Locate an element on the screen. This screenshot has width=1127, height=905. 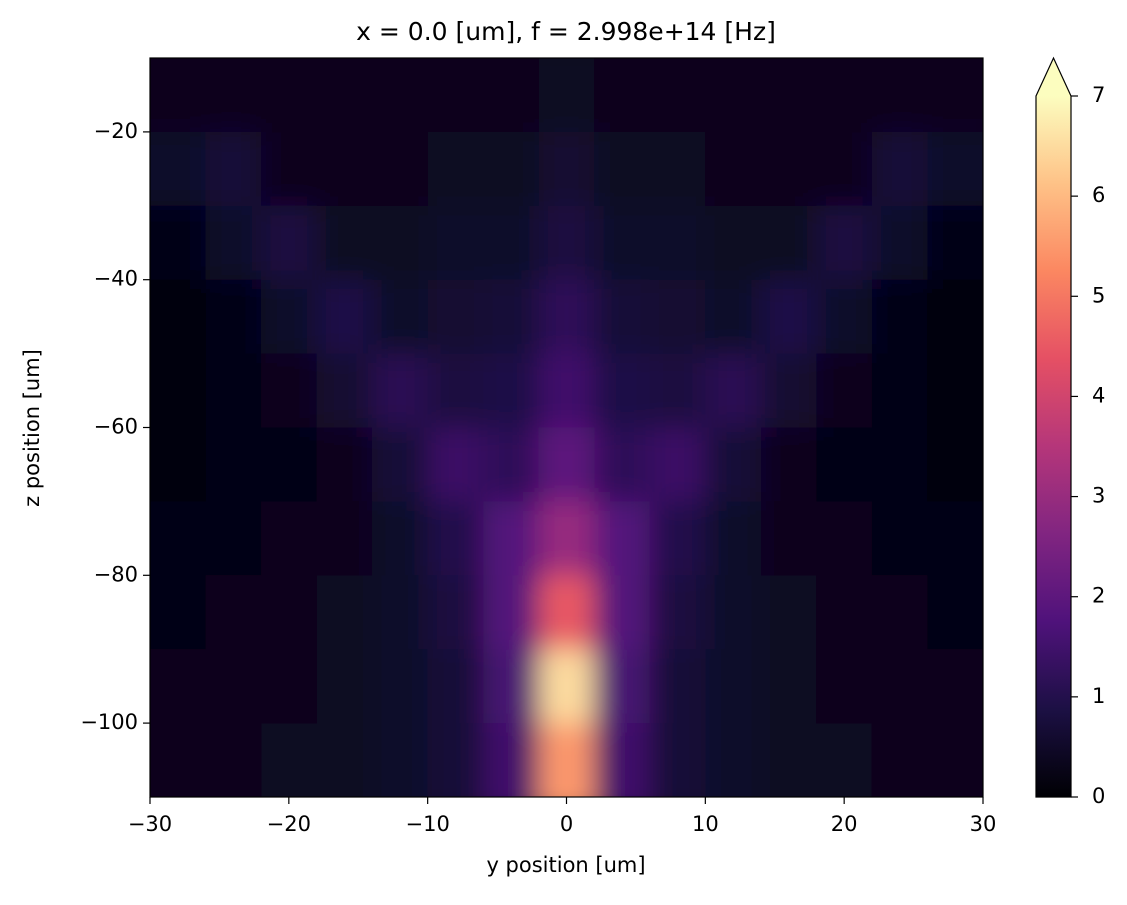
colorbar-extend is located at coordinates (1053, 77).